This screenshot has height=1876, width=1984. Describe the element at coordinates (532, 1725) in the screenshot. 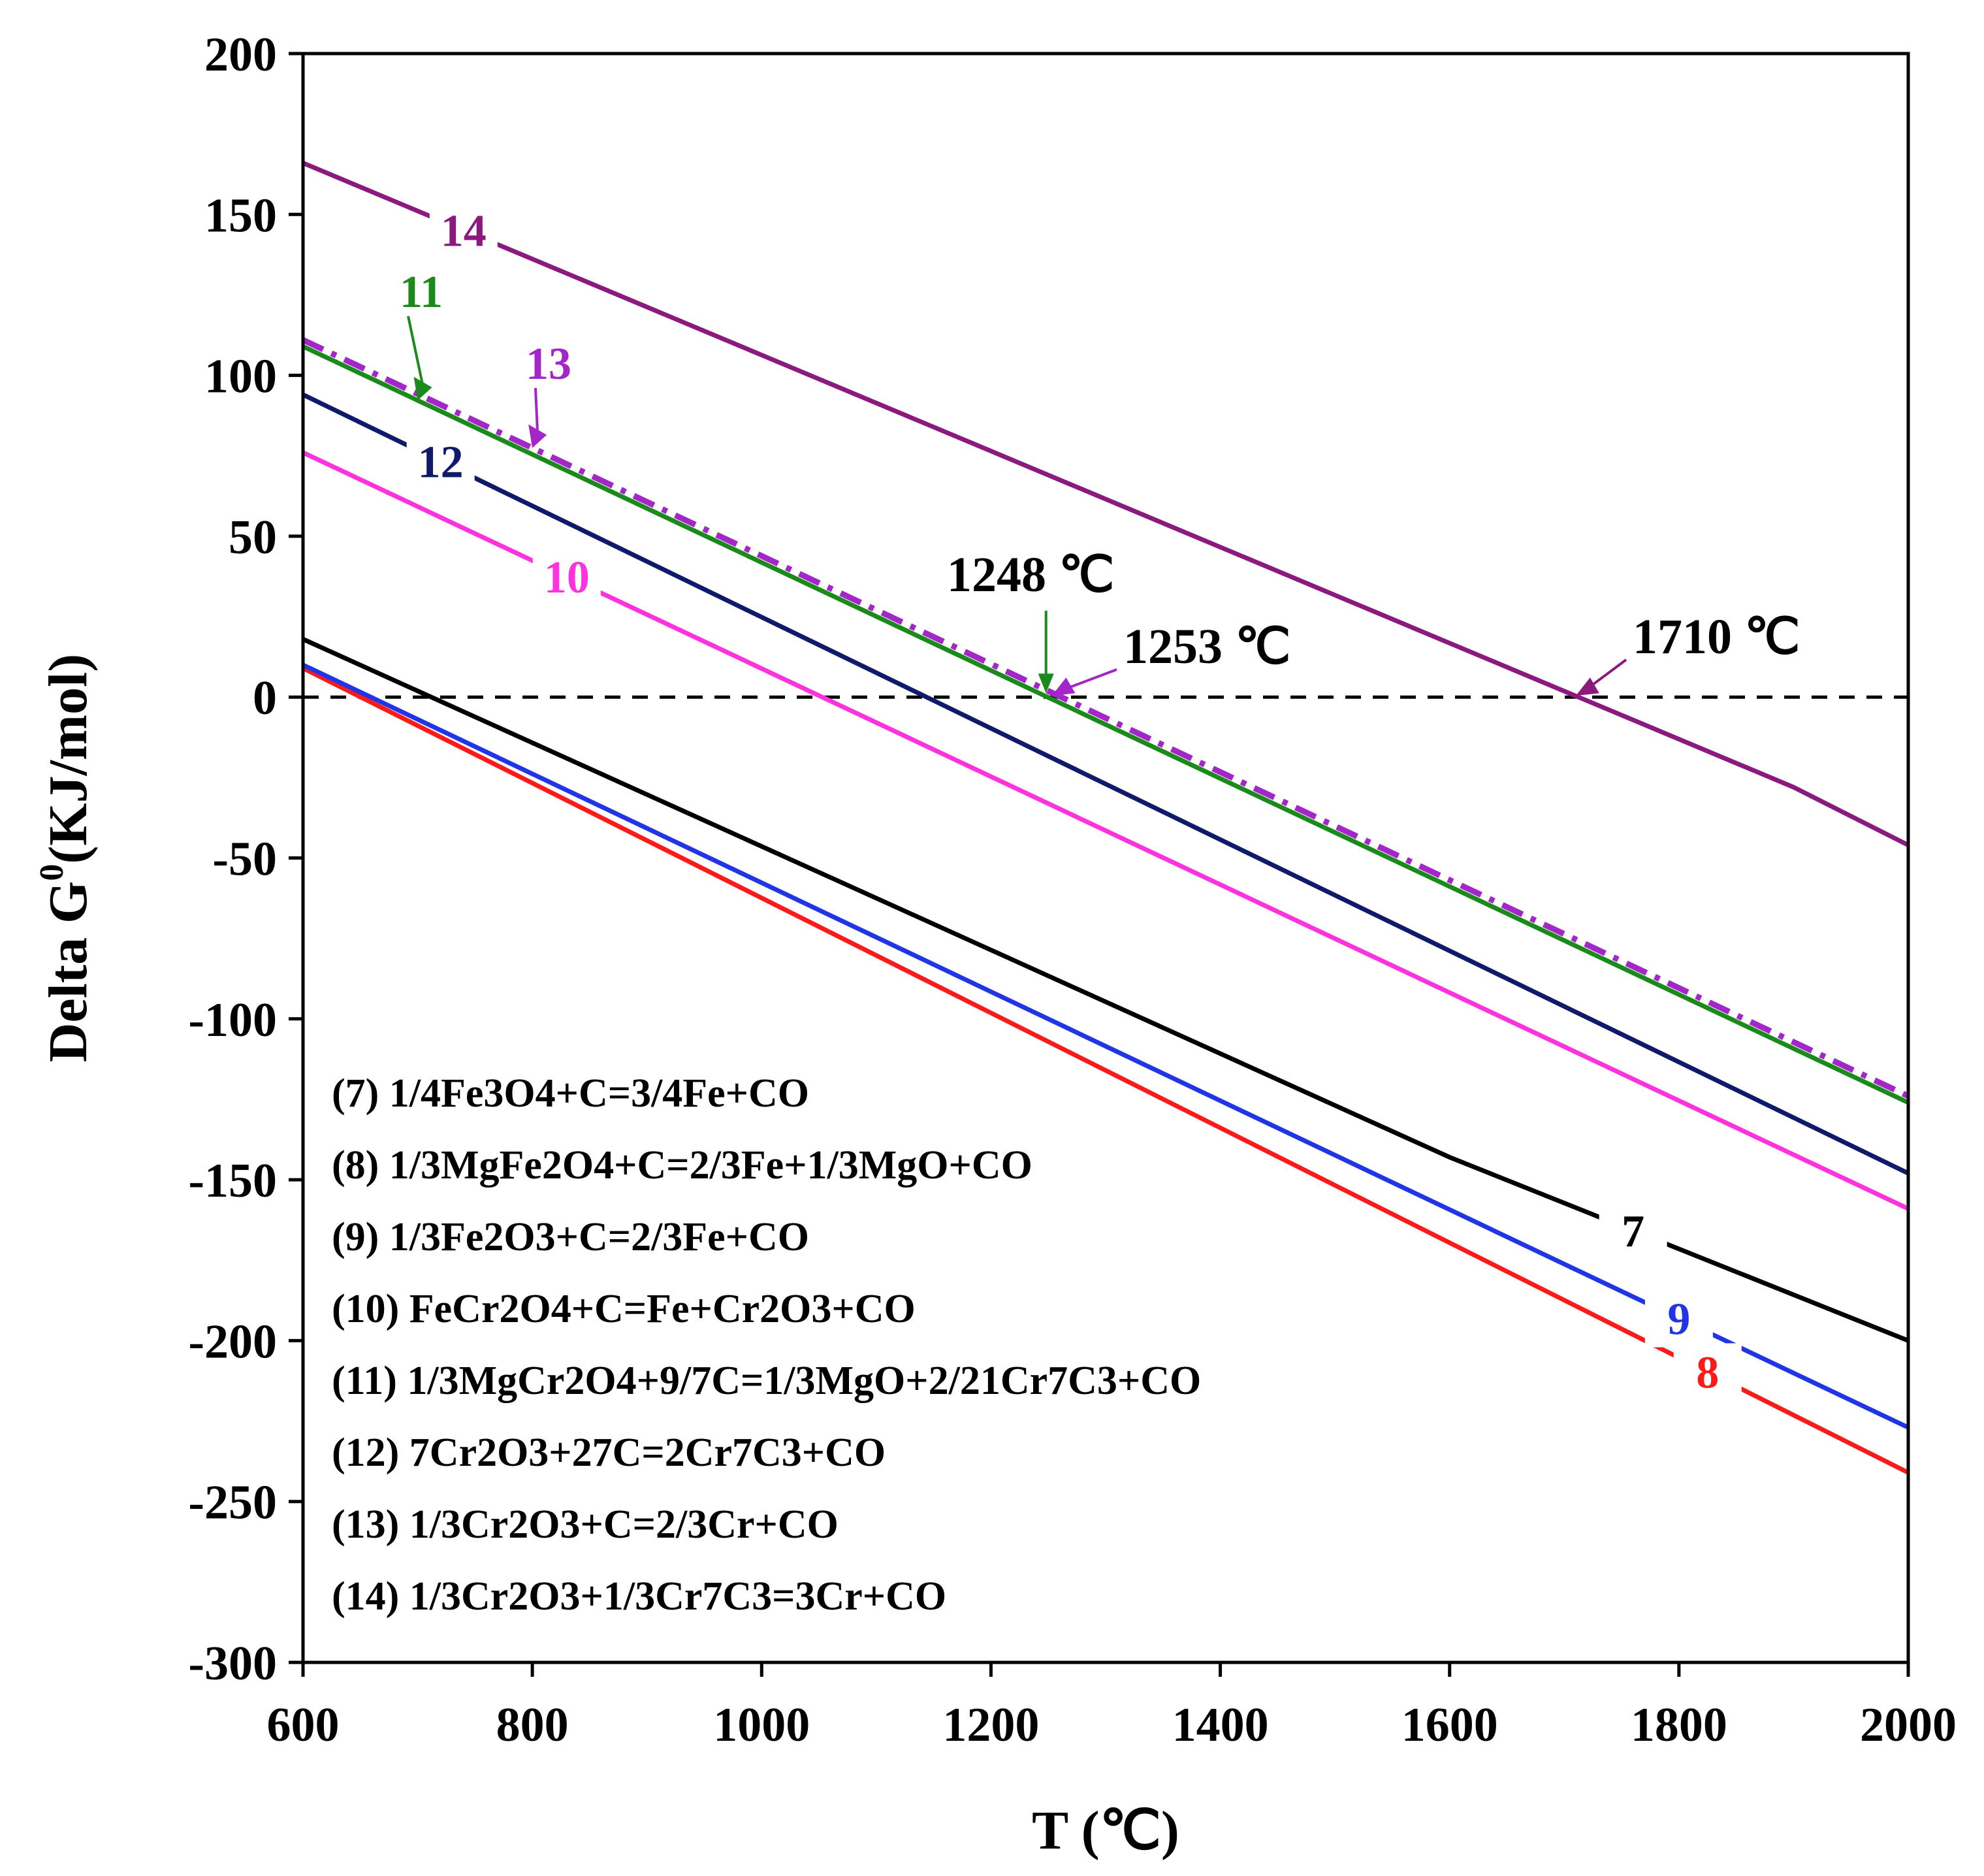

I see `x-tick-label: 800` at that location.